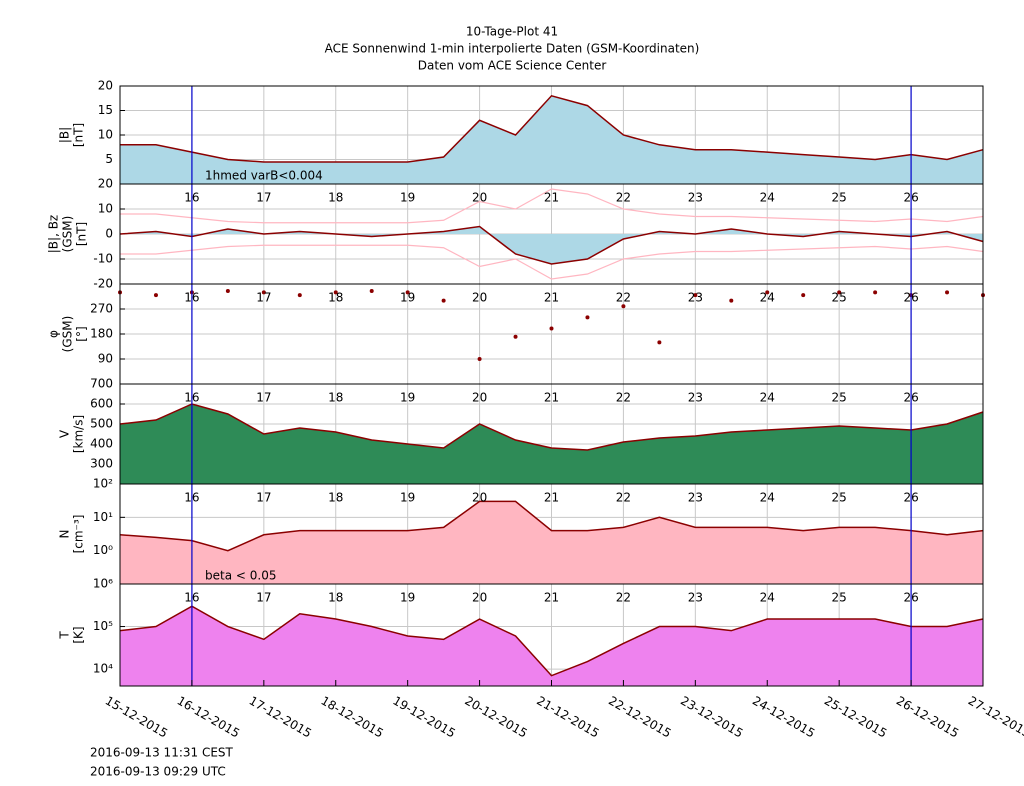 The width and height of the screenshot is (1024, 786). What do you see at coordinates (79, 534) in the screenshot?
I see `y-axis-label: [cm⁻³]` at bounding box center [79, 534].